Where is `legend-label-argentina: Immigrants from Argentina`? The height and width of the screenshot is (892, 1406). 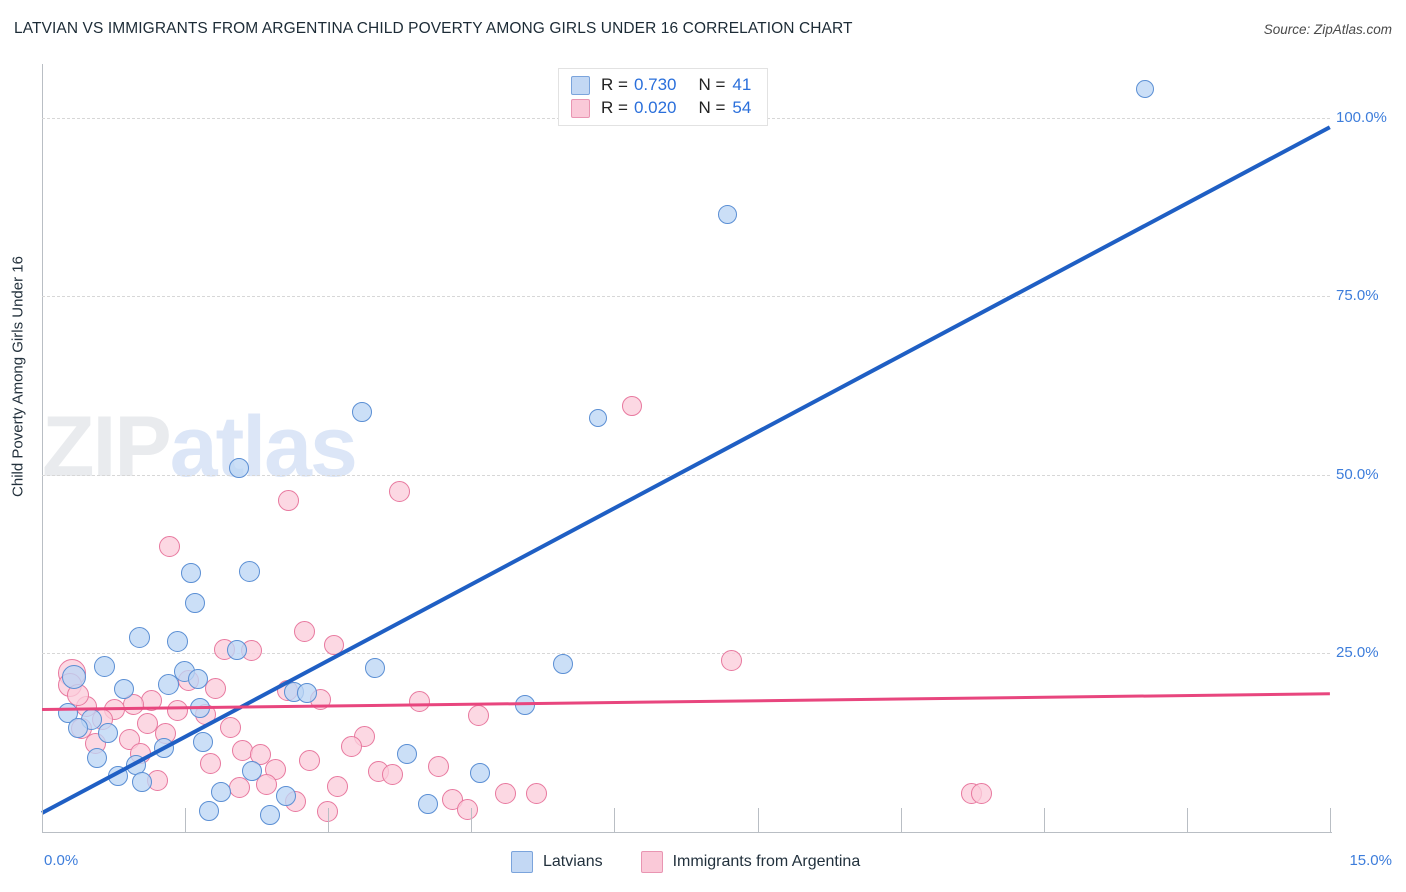
legend-label-argentina: Immigrants from Argentina is located at coordinates (766, 861).